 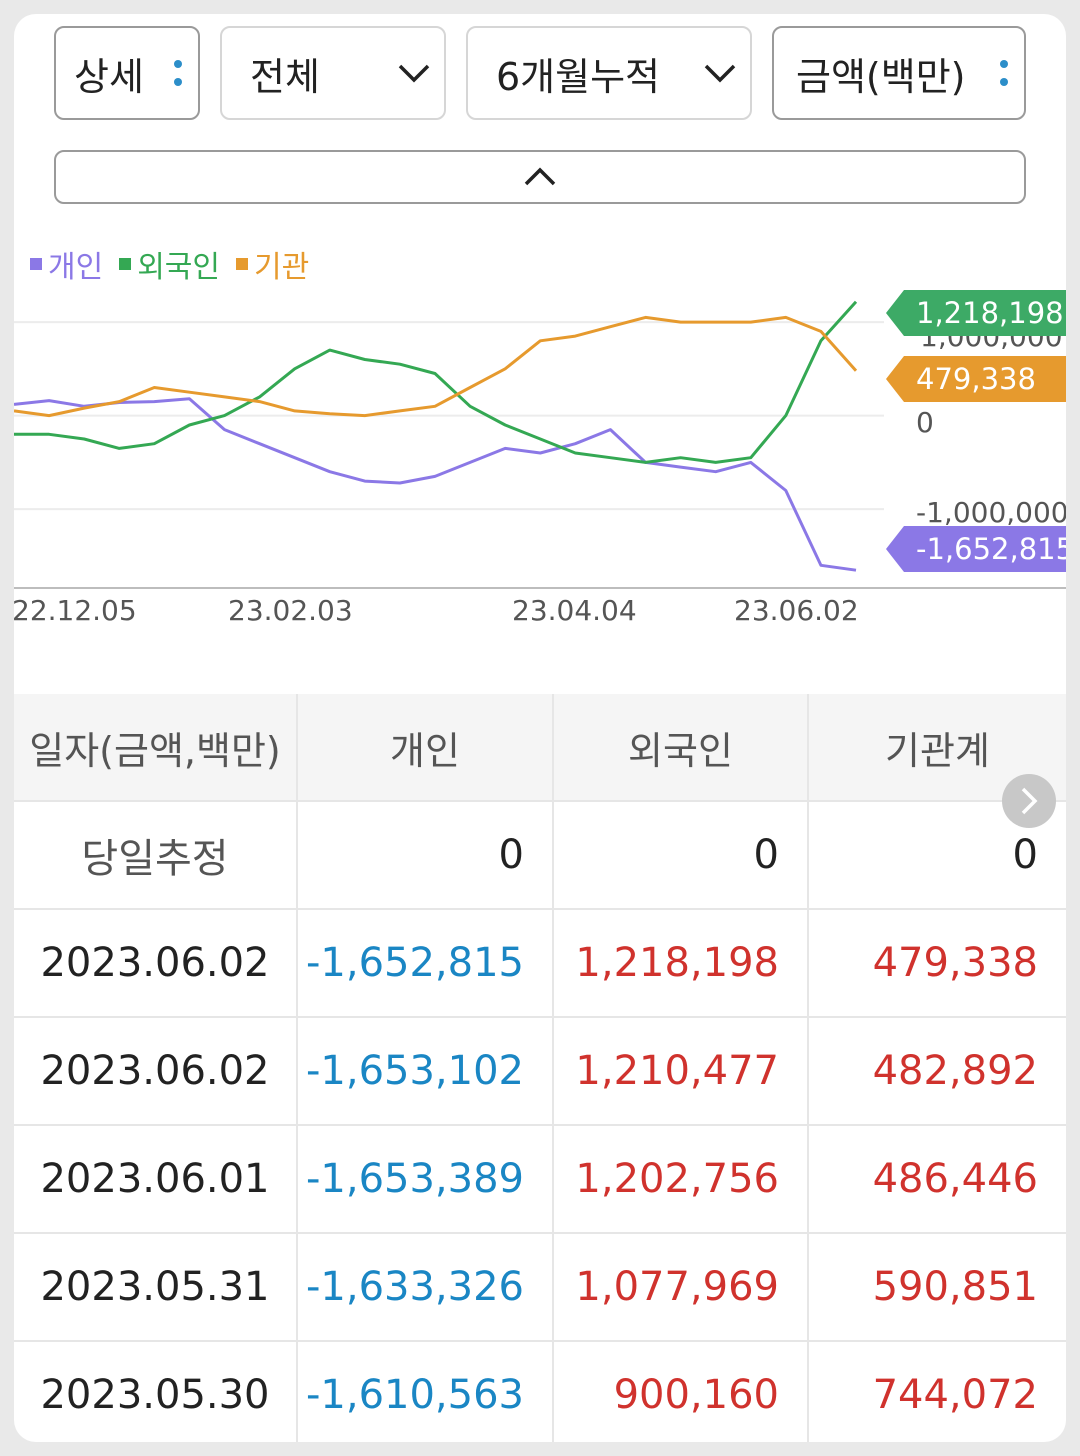 I want to click on detail-label: 상세, so click(x=109, y=76).